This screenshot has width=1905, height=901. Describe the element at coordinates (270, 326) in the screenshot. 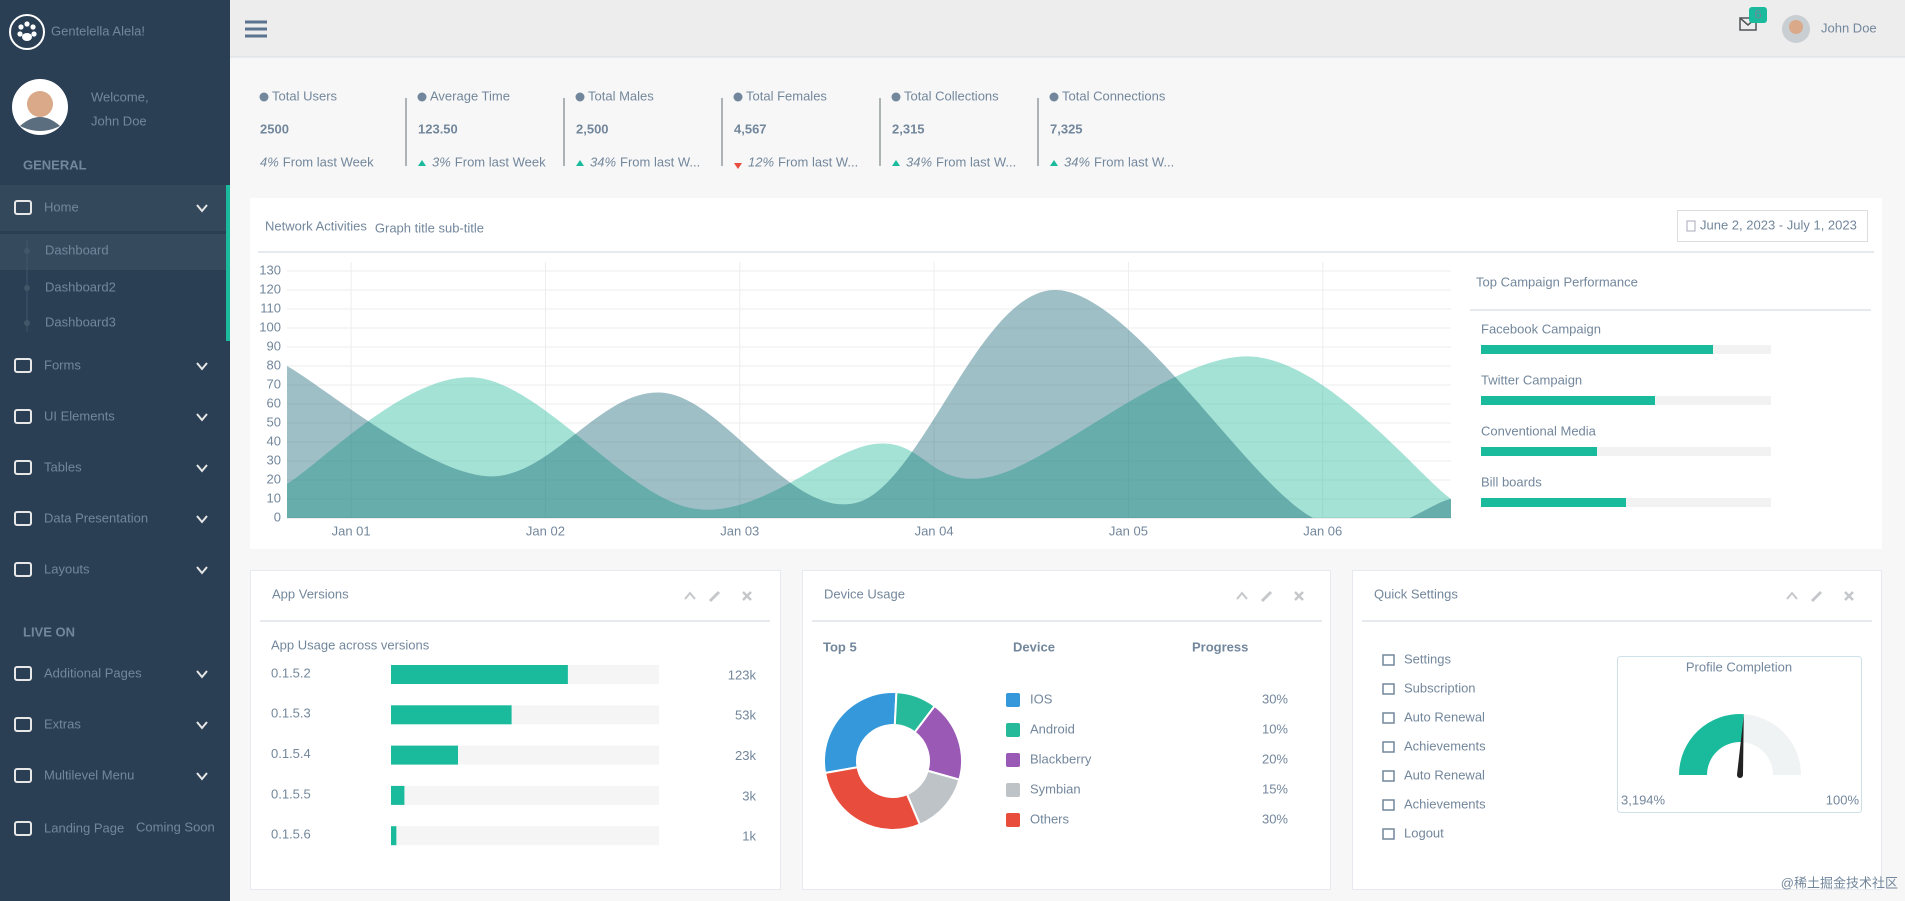

I see `y-tick-label: 100` at that location.